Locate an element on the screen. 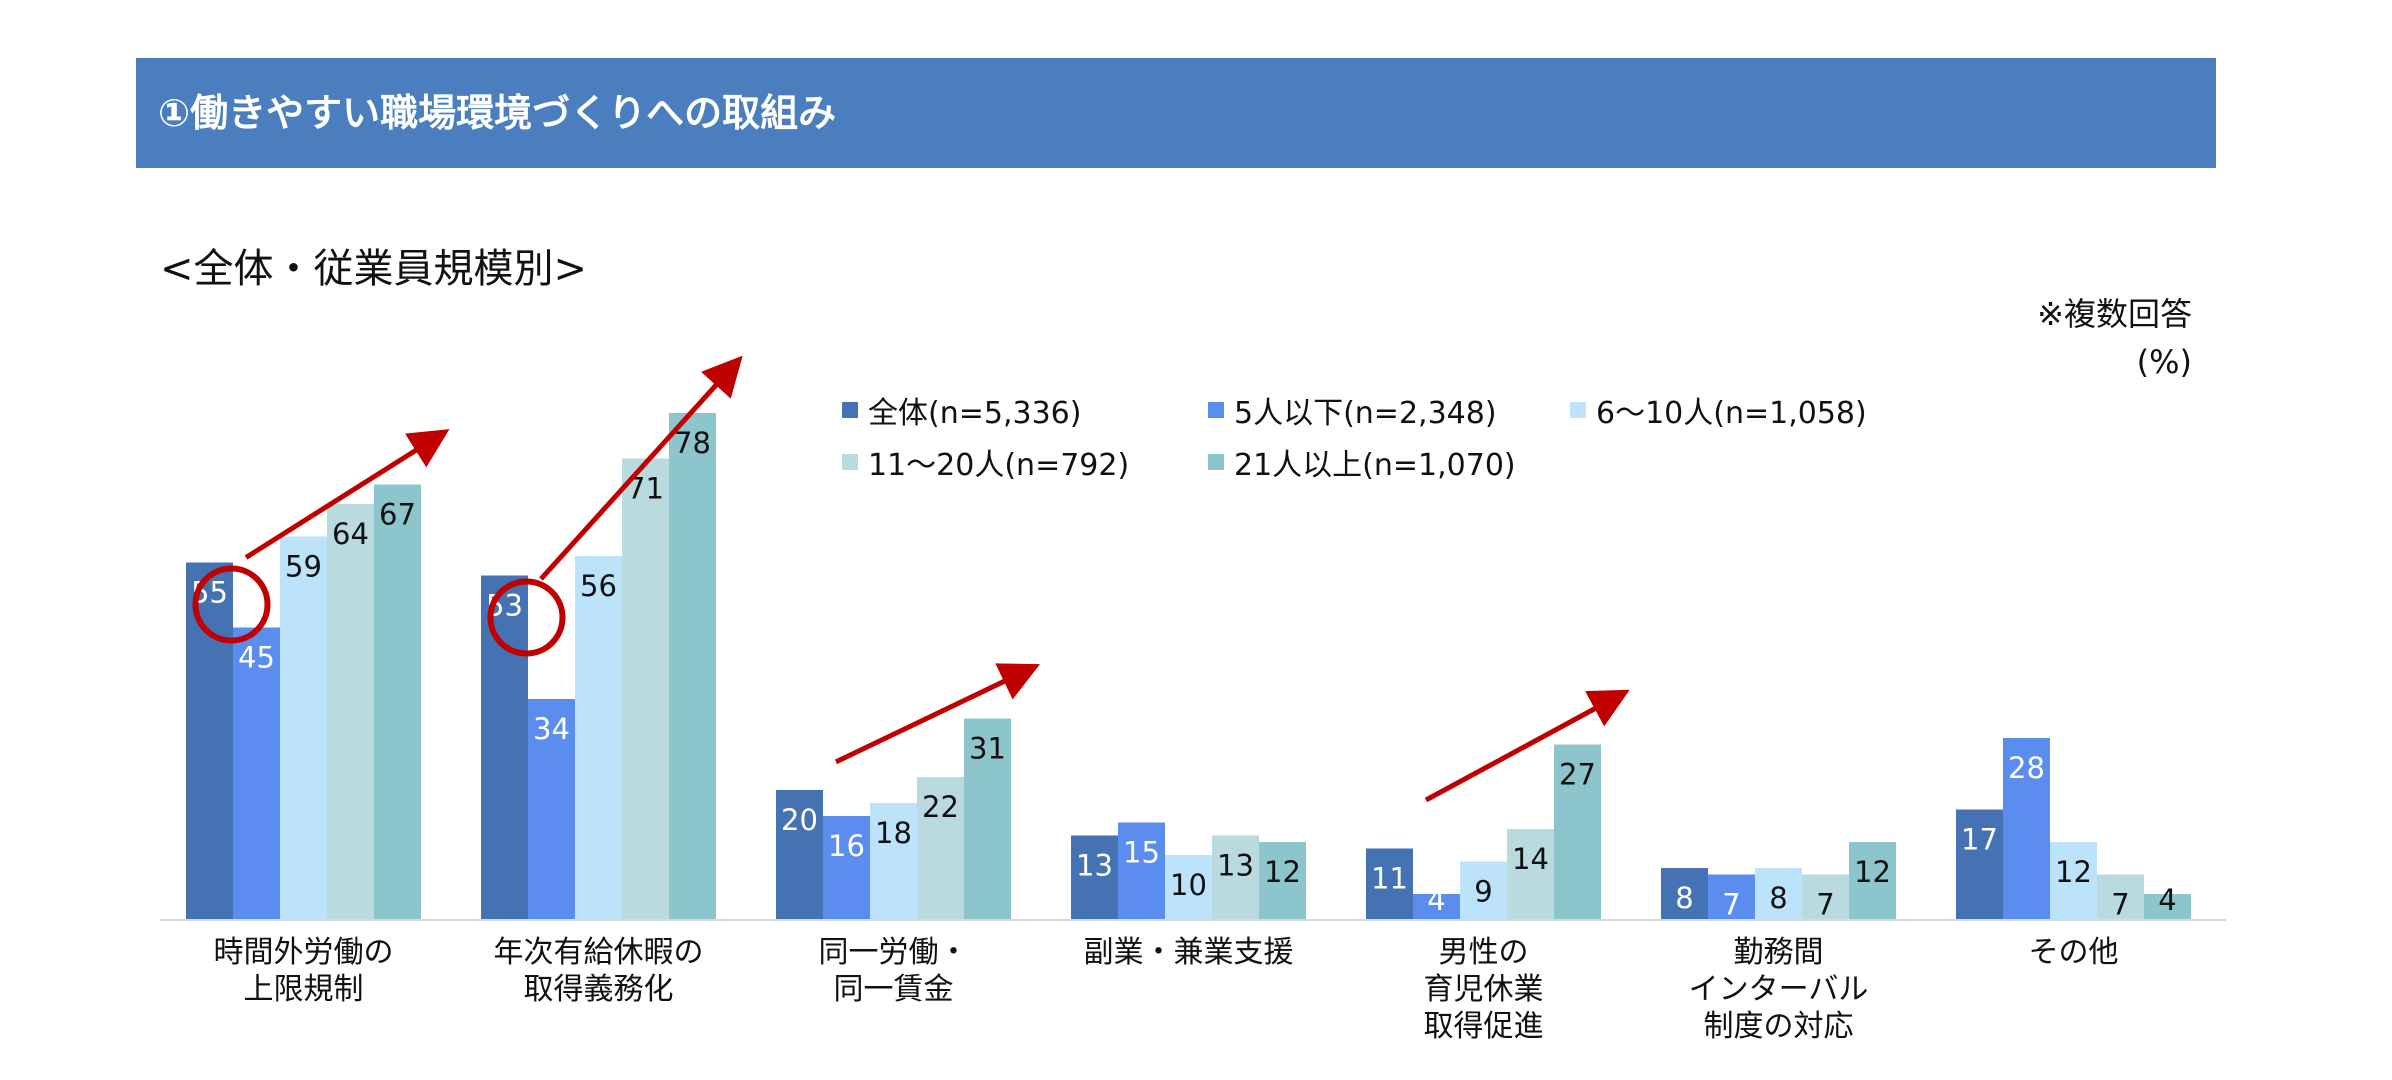  legend-item: 6～10人(n=1,058) is located at coordinates (1718, 411).